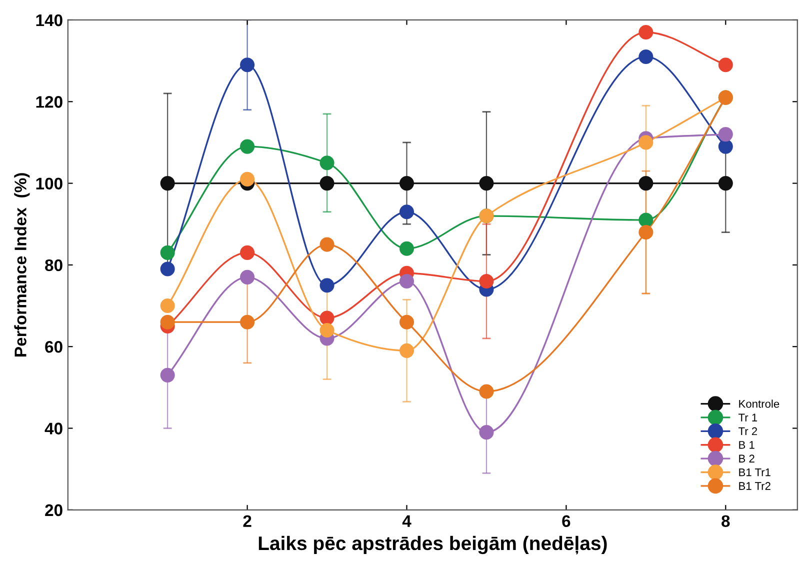  Describe the element at coordinates (22, 264) in the screenshot. I see `y-axis-title: Performance Index (%)` at that location.